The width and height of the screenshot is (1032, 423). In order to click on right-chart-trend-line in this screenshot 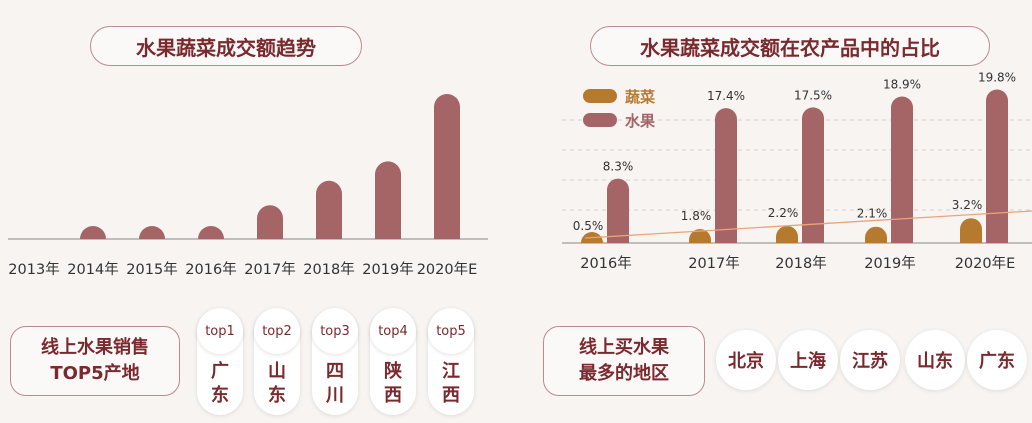, I will do `click(808, 224)`.